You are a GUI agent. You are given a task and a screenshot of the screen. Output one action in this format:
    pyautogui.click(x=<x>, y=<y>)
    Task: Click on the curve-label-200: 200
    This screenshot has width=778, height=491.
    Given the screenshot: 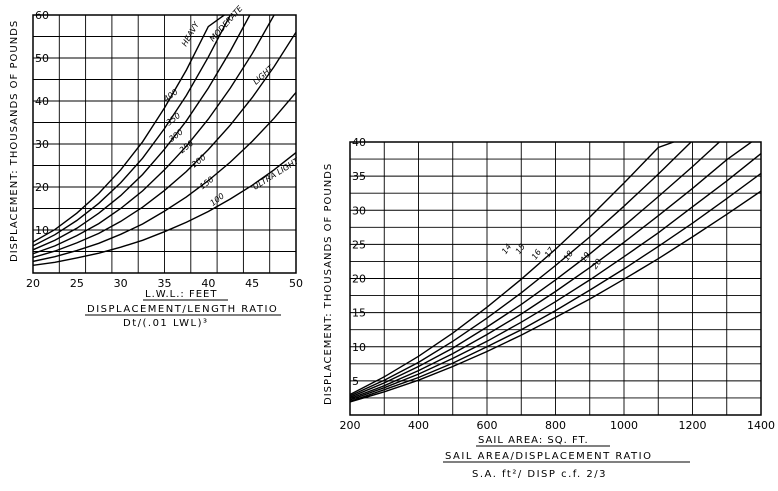 What is the action you would take?
    pyautogui.click(x=199, y=161)
    